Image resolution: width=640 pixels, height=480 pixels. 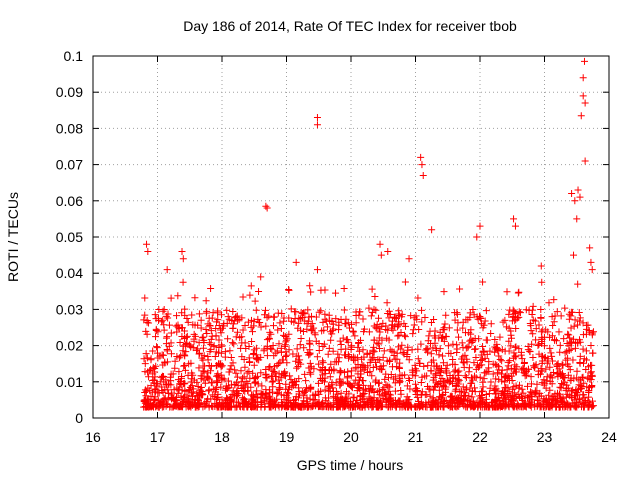 I want to click on y-tick-label: 0.1, so click(x=74, y=56).